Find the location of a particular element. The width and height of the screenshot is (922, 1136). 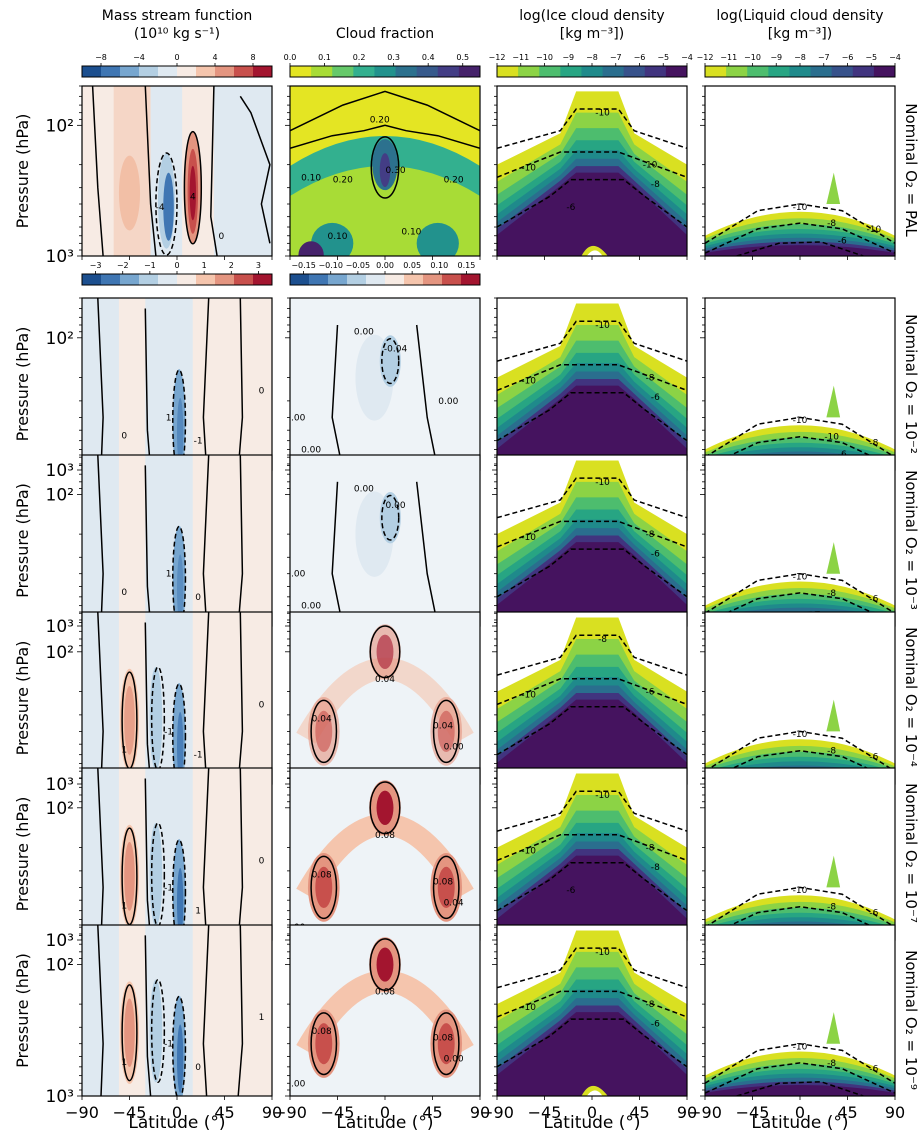

panel-frame: 10² 10³ Pressure (hPa) −90 −45 0 45 90 is located at coordinates (147, 1023).